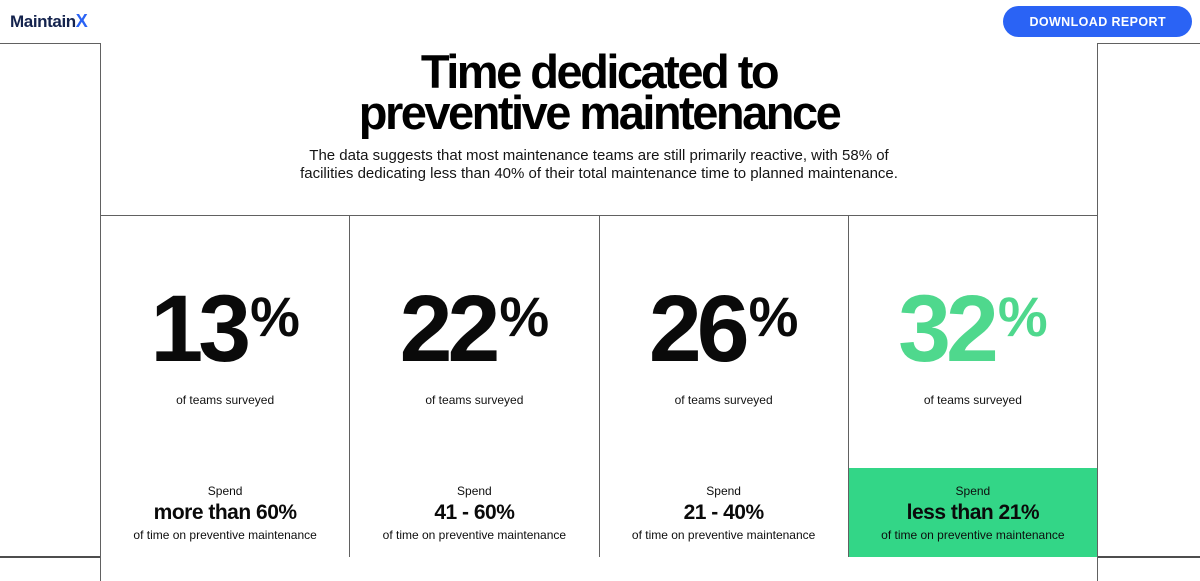 This screenshot has width=1200, height=581. What do you see at coordinates (600, 21) in the screenshot?
I see `topbar: MaintainX DOWNLOAD REPORT` at bounding box center [600, 21].